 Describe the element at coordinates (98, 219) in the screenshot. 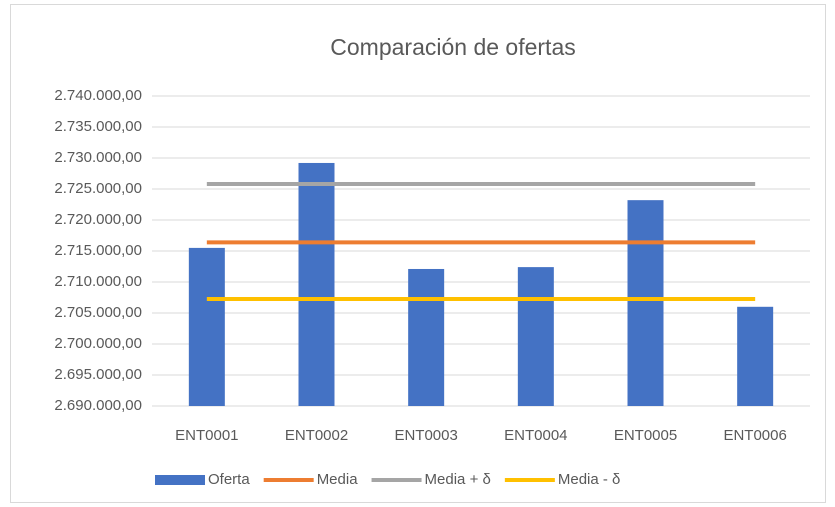

I see `y-tick-label: 2.720.000,00` at that location.